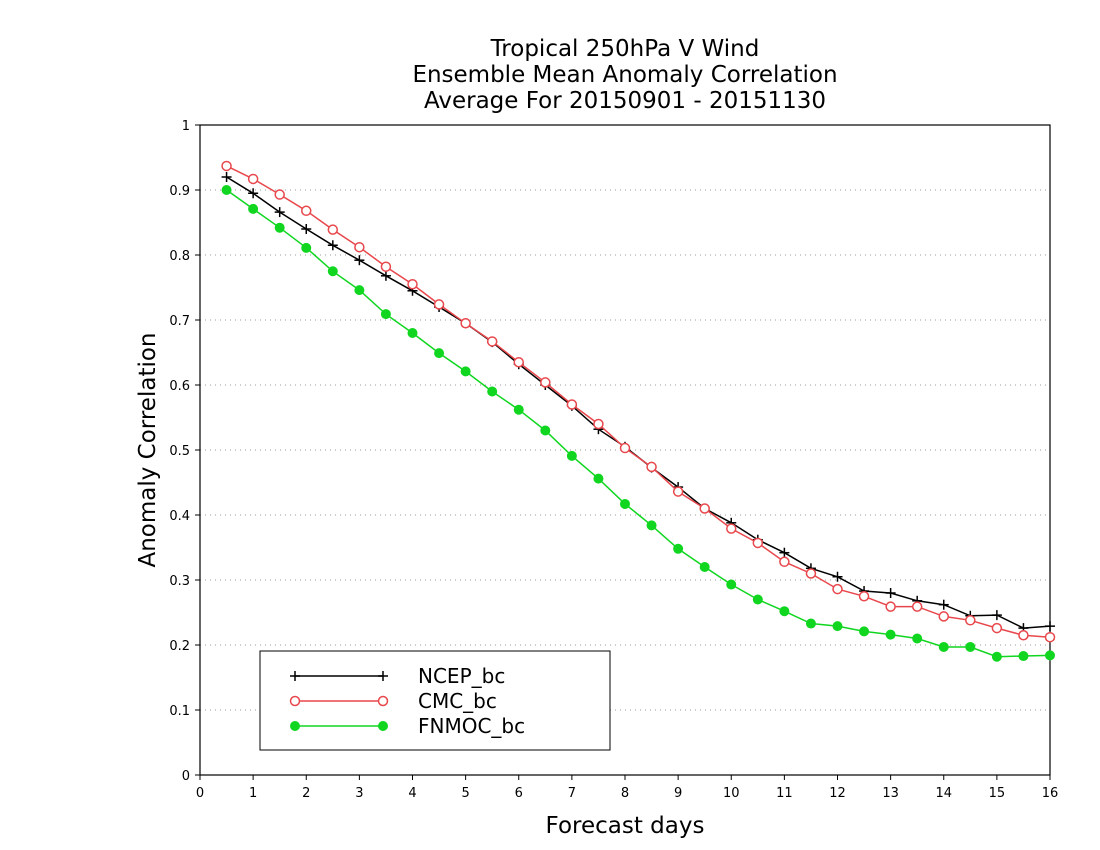 The height and width of the screenshot is (850, 1100). What do you see at coordinates (148, 449) in the screenshot?
I see `y-axis-label: Anomaly Correlation` at bounding box center [148, 449].